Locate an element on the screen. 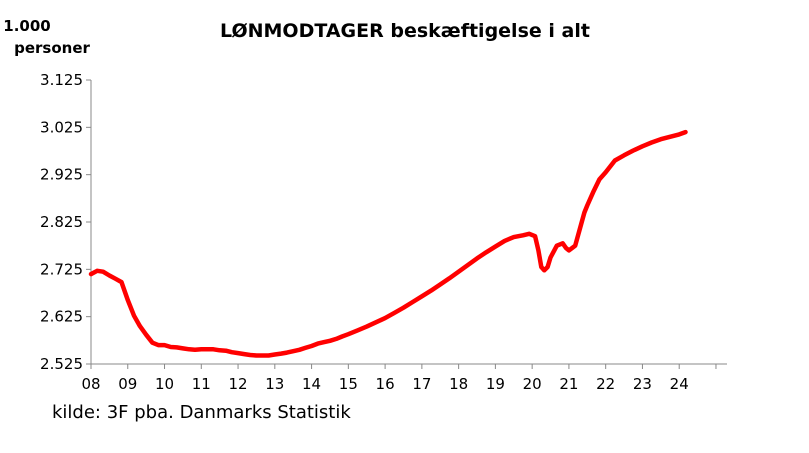  y-tick-label: 2.625 is located at coordinates (61, 317).